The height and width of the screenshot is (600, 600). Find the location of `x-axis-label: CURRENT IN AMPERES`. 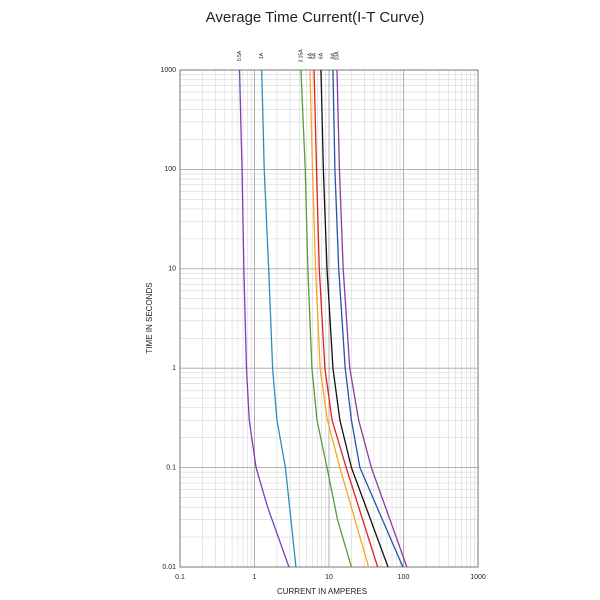

x-axis-label: CURRENT IN AMPERES is located at coordinates (322, 591).